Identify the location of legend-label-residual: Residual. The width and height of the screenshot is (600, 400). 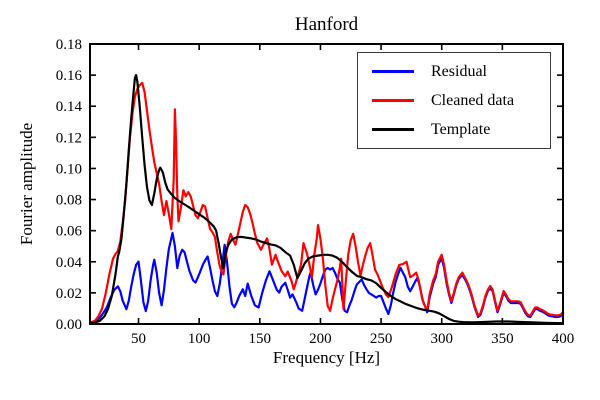
(459, 71).